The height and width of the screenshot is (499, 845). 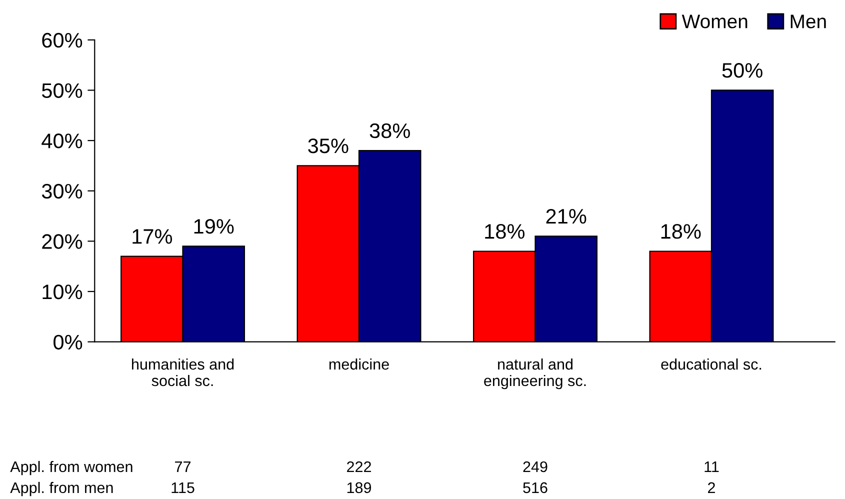 What do you see at coordinates (62, 40) in the screenshot?
I see `y-tick-label: 60%` at bounding box center [62, 40].